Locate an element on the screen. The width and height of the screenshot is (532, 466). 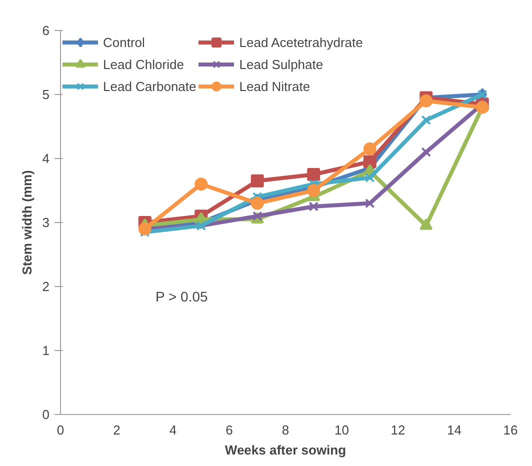
x-tick-label: 10 is located at coordinates (341, 430).